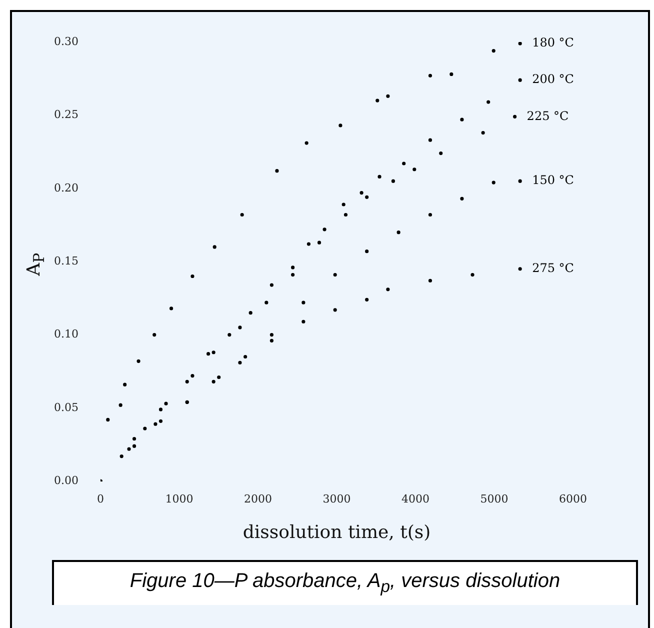 The image size is (654, 628). Describe the element at coordinates (573, 499) in the screenshot. I see `x-tick-label: 6000` at that location.